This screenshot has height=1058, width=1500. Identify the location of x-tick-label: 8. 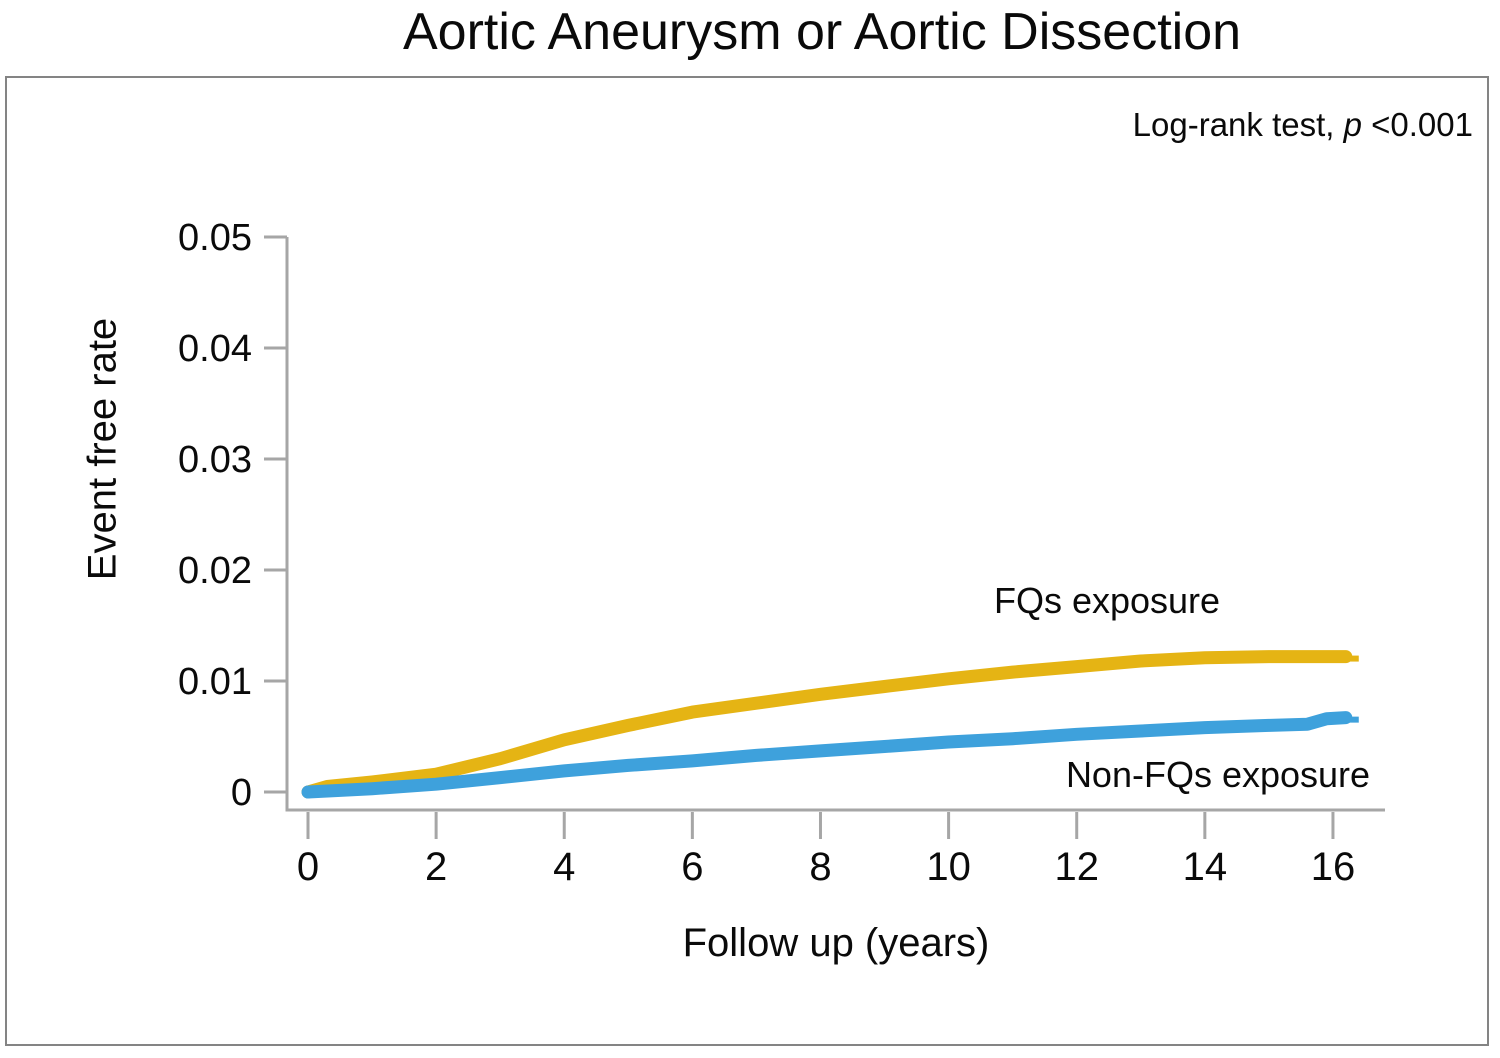
(820, 867).